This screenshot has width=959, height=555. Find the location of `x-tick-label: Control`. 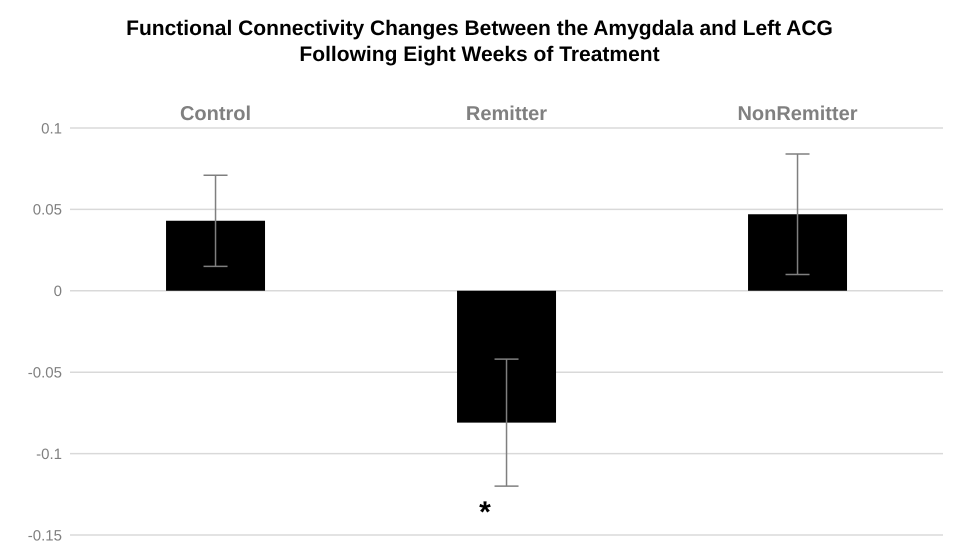

x-tick-label: Control is located at coordinates (216, 114).